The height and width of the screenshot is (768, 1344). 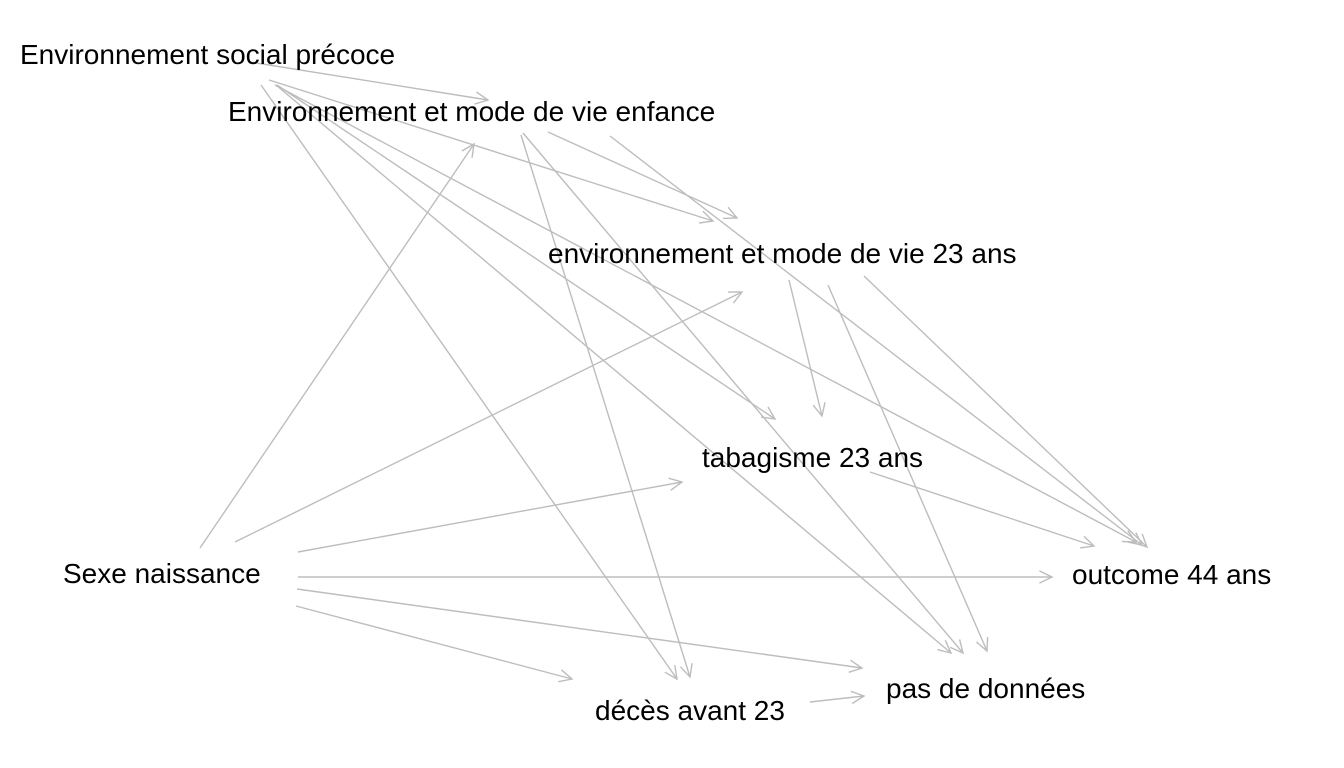 What do you see at coordinates (986, 688) in the screenshot?
I see `node-pas-de-donnees: pas de données` at bounding box center [986, 688].